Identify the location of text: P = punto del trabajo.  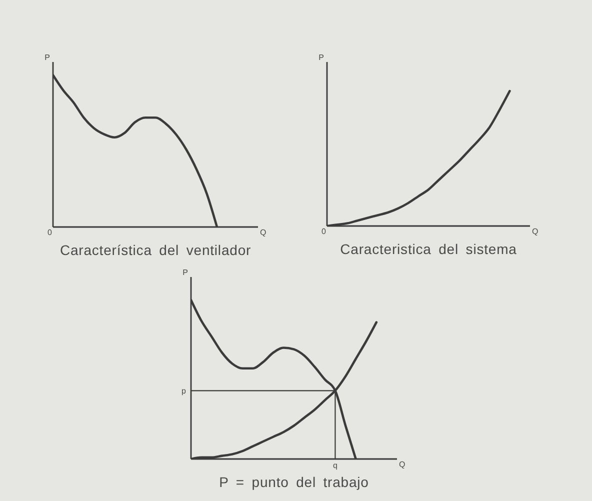
(294, 482).